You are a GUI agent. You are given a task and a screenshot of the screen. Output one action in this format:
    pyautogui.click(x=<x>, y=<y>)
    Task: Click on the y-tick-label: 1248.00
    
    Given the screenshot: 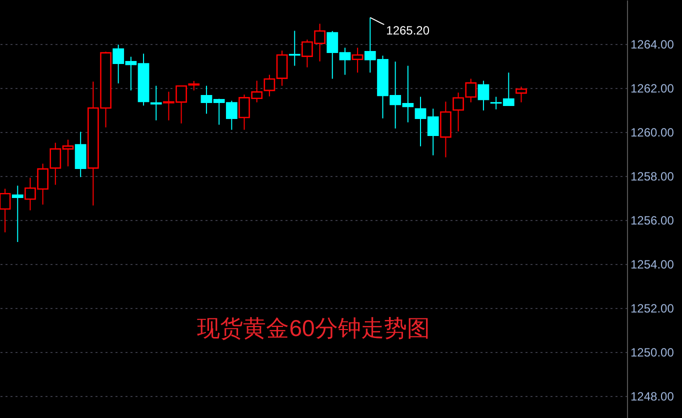 What is the action you would take?
    pyautogui.click(x=652, y=397)
    